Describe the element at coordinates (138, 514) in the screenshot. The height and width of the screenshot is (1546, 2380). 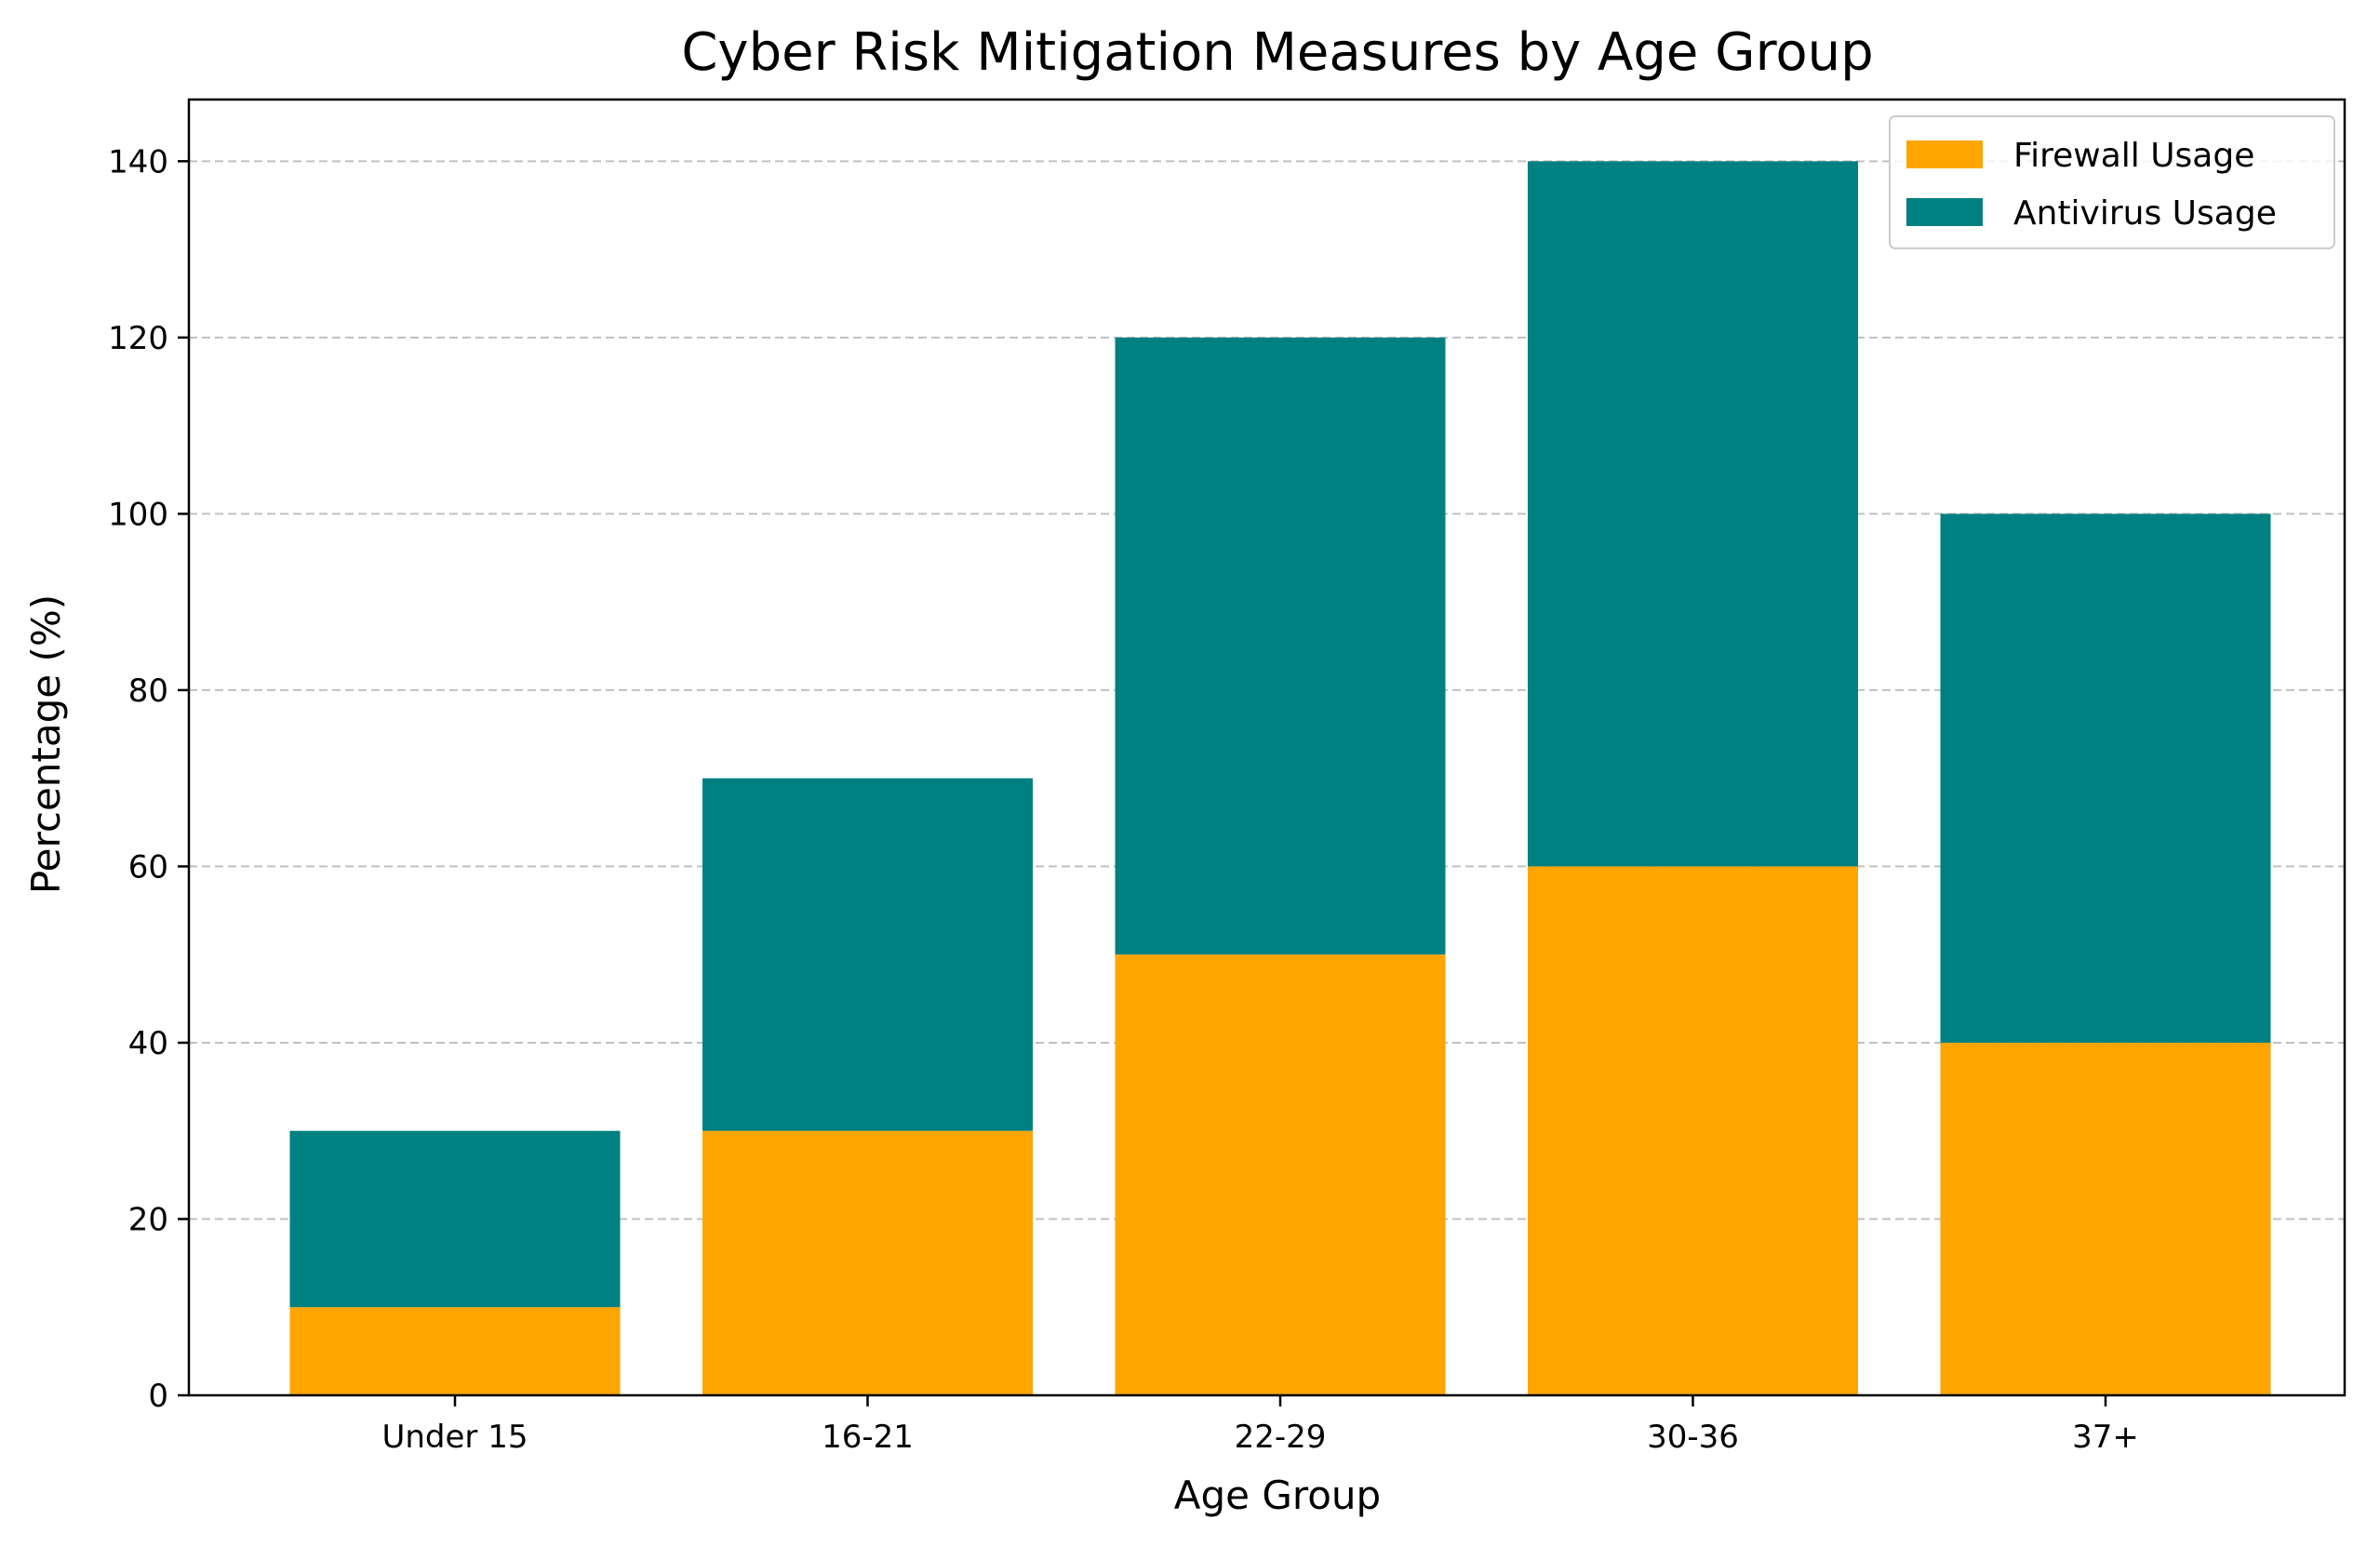
I see `y-tick-label: 100` at that location.